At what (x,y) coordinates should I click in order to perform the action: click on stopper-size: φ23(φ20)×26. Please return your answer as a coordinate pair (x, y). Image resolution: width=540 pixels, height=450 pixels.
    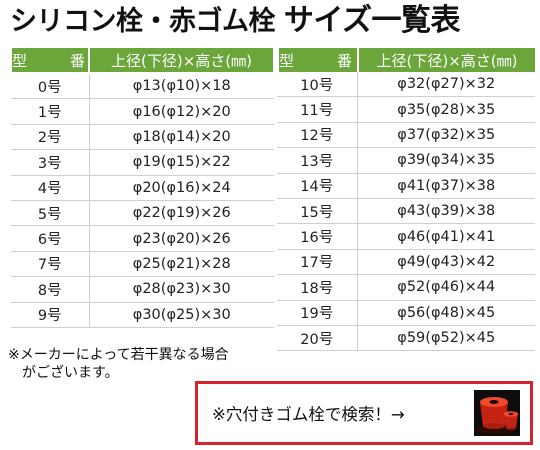
    Looking at the image, I should click on (181, 238).